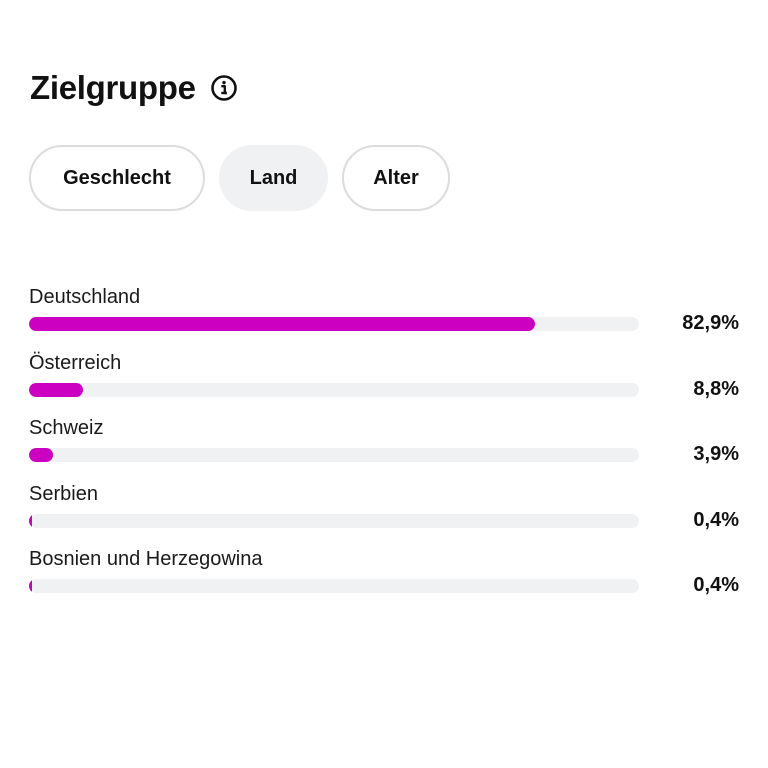 The width and height of the screenshot is (768, 768). I want to click on tab-alter: Alter, so click(396, 178).